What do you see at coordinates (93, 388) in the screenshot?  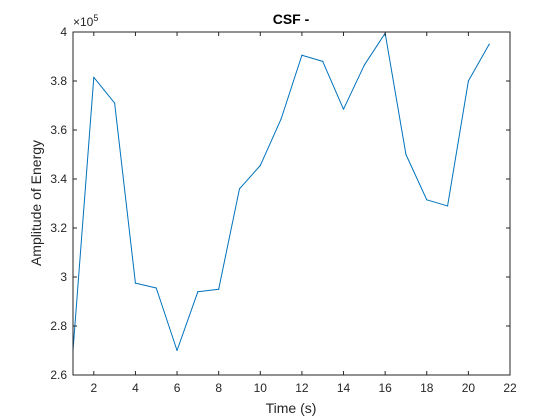 I see `x-tick-label: 2` at bounding box center [93, 388].